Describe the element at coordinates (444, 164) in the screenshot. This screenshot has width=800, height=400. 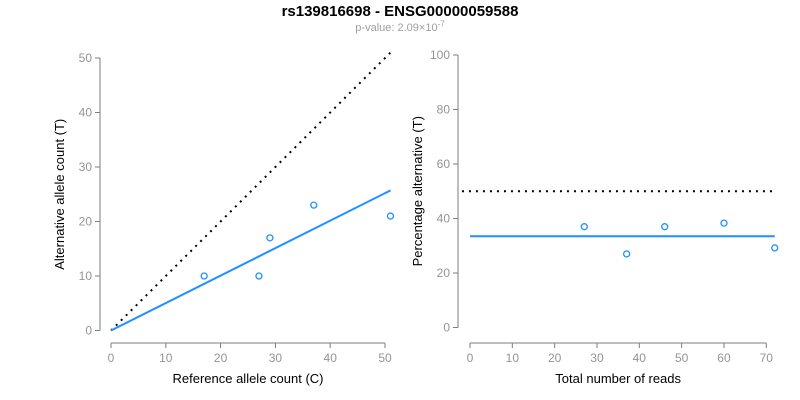
I see `y-tick-label: 60` at that location.